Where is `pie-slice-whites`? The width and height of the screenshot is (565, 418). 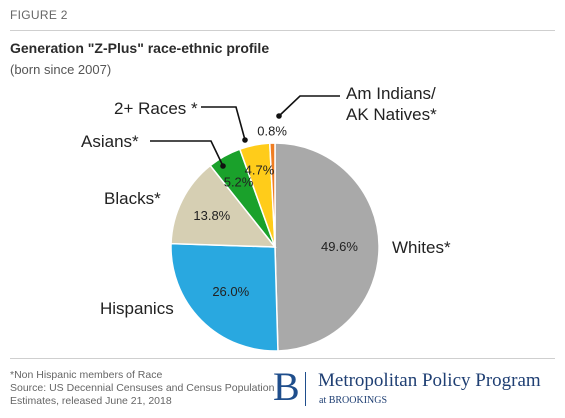 pie-slice-whites is located at coordinates (327, 247).